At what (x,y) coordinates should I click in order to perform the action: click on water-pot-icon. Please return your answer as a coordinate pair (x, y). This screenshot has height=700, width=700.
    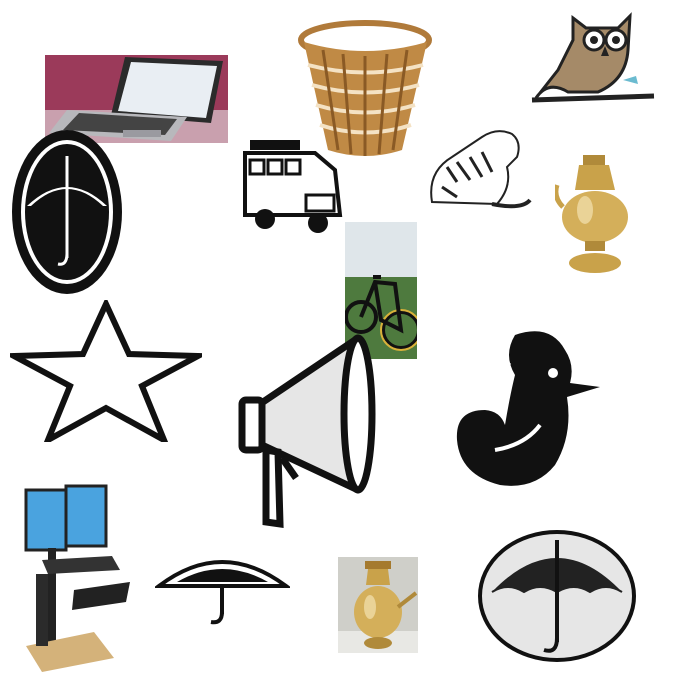
    Looking at the image, I should click on (378, 605).